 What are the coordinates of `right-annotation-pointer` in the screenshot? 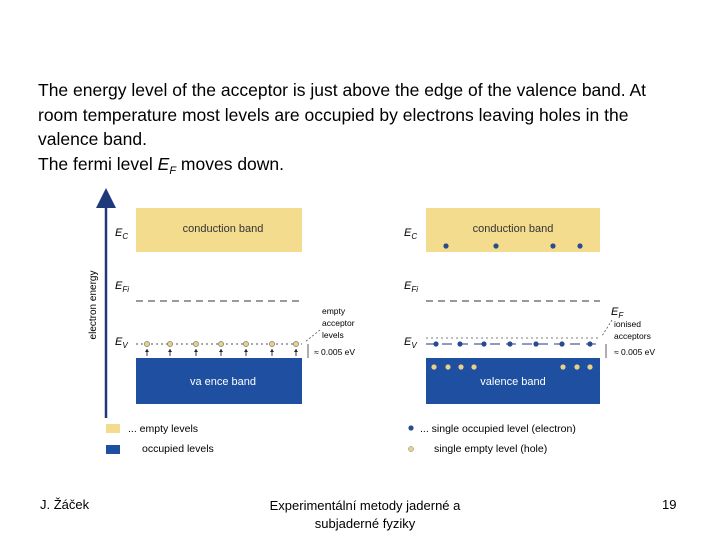 It's located at (607, 328).